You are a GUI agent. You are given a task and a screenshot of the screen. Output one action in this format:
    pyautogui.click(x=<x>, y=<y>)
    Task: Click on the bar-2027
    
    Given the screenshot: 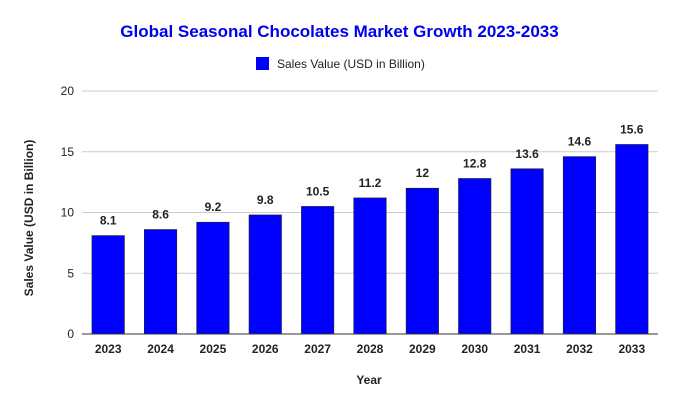 What is the action you would take?
    pyautogui.click(x=318, y=270)
    